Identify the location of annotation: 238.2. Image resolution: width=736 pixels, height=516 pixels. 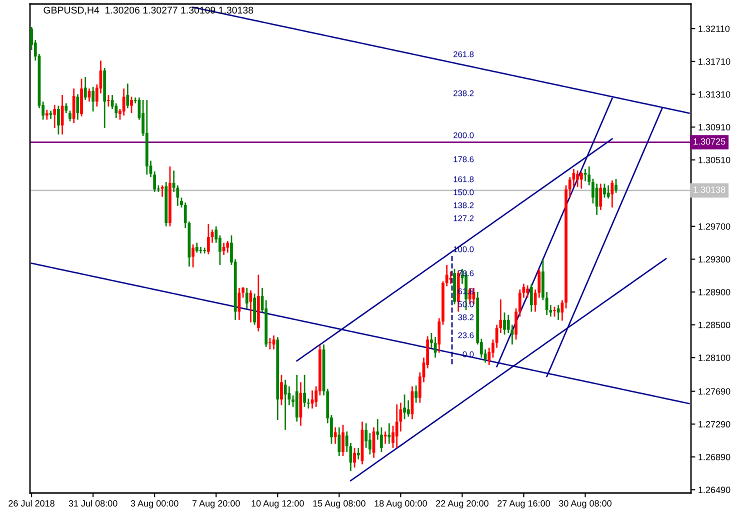
(464, 93).